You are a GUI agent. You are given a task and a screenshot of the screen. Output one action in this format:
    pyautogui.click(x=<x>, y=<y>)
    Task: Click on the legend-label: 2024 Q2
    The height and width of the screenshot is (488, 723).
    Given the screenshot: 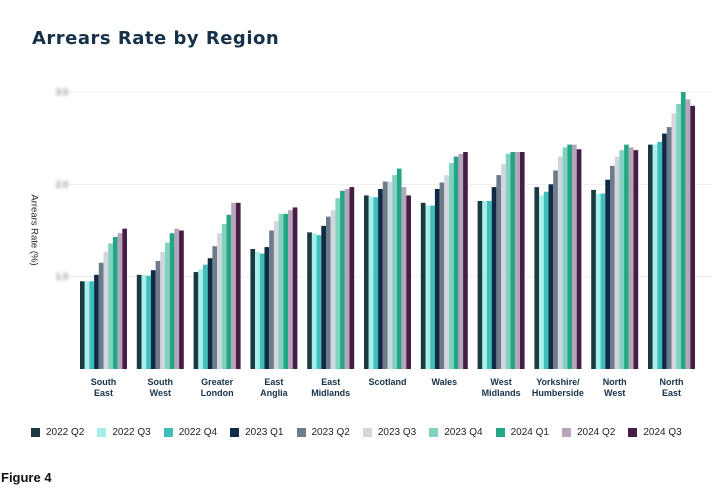 What is the action you would take?
    pyautogui.click(x=596, y=432)
    